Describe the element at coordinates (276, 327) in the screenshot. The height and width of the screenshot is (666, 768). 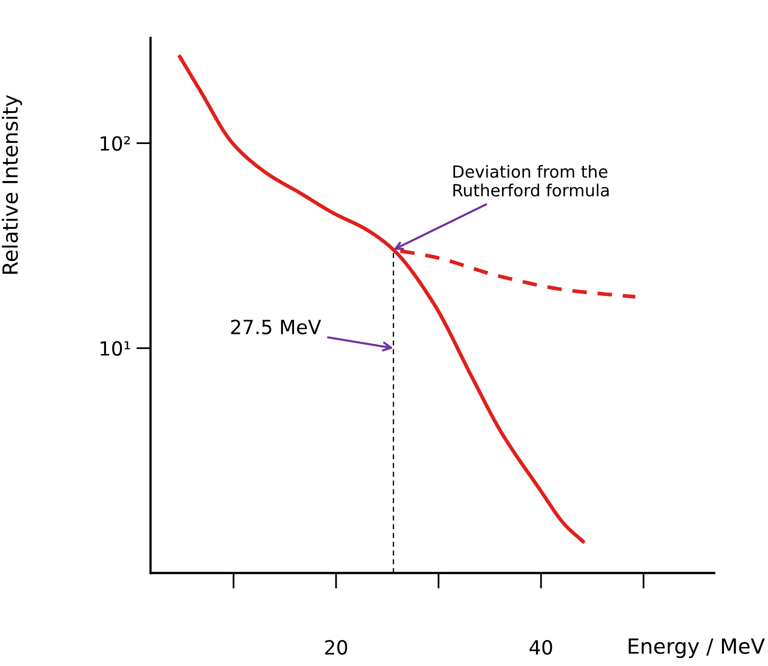
I see `annotation: 27.5 MeV` at that location.